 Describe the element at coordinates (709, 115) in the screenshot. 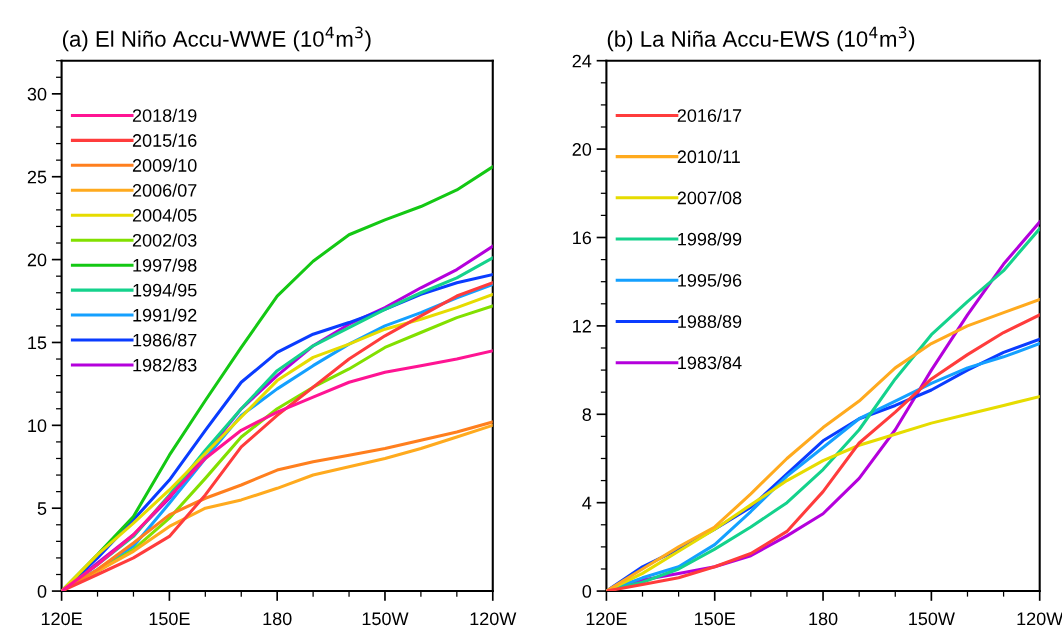

I see `legend-label: 2016/17` at that location.